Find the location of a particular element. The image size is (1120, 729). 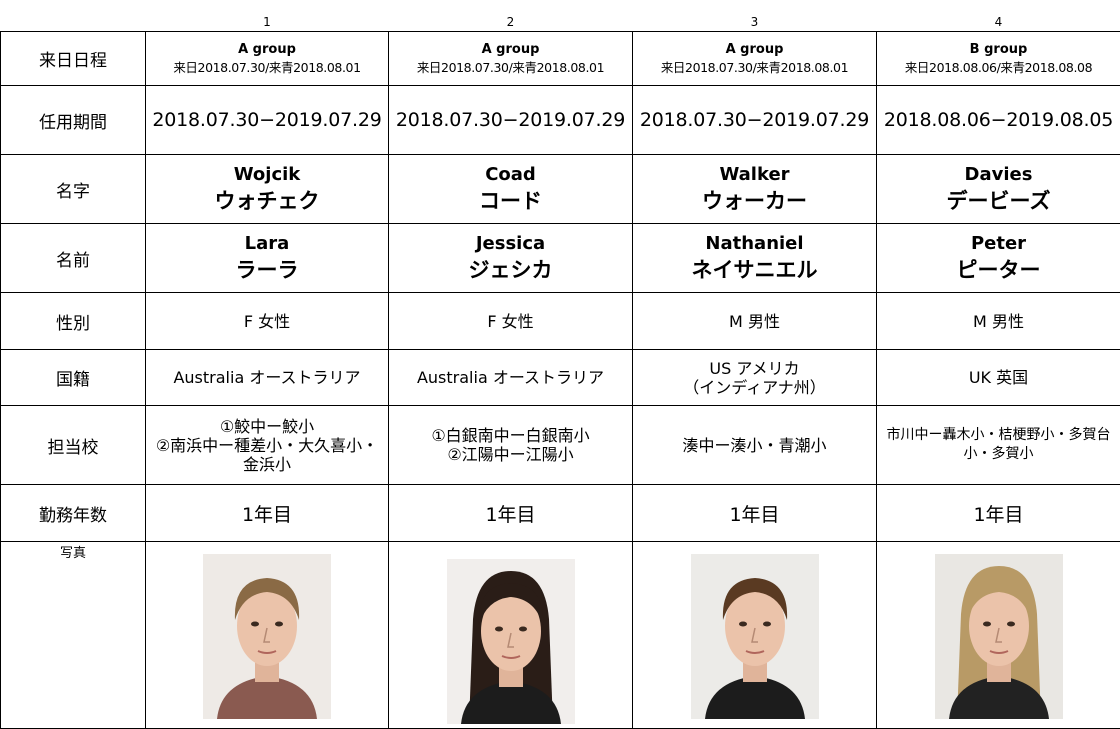

cell-line: 2018.08.06−2019.08.05 is located at coordinates (998, 120).